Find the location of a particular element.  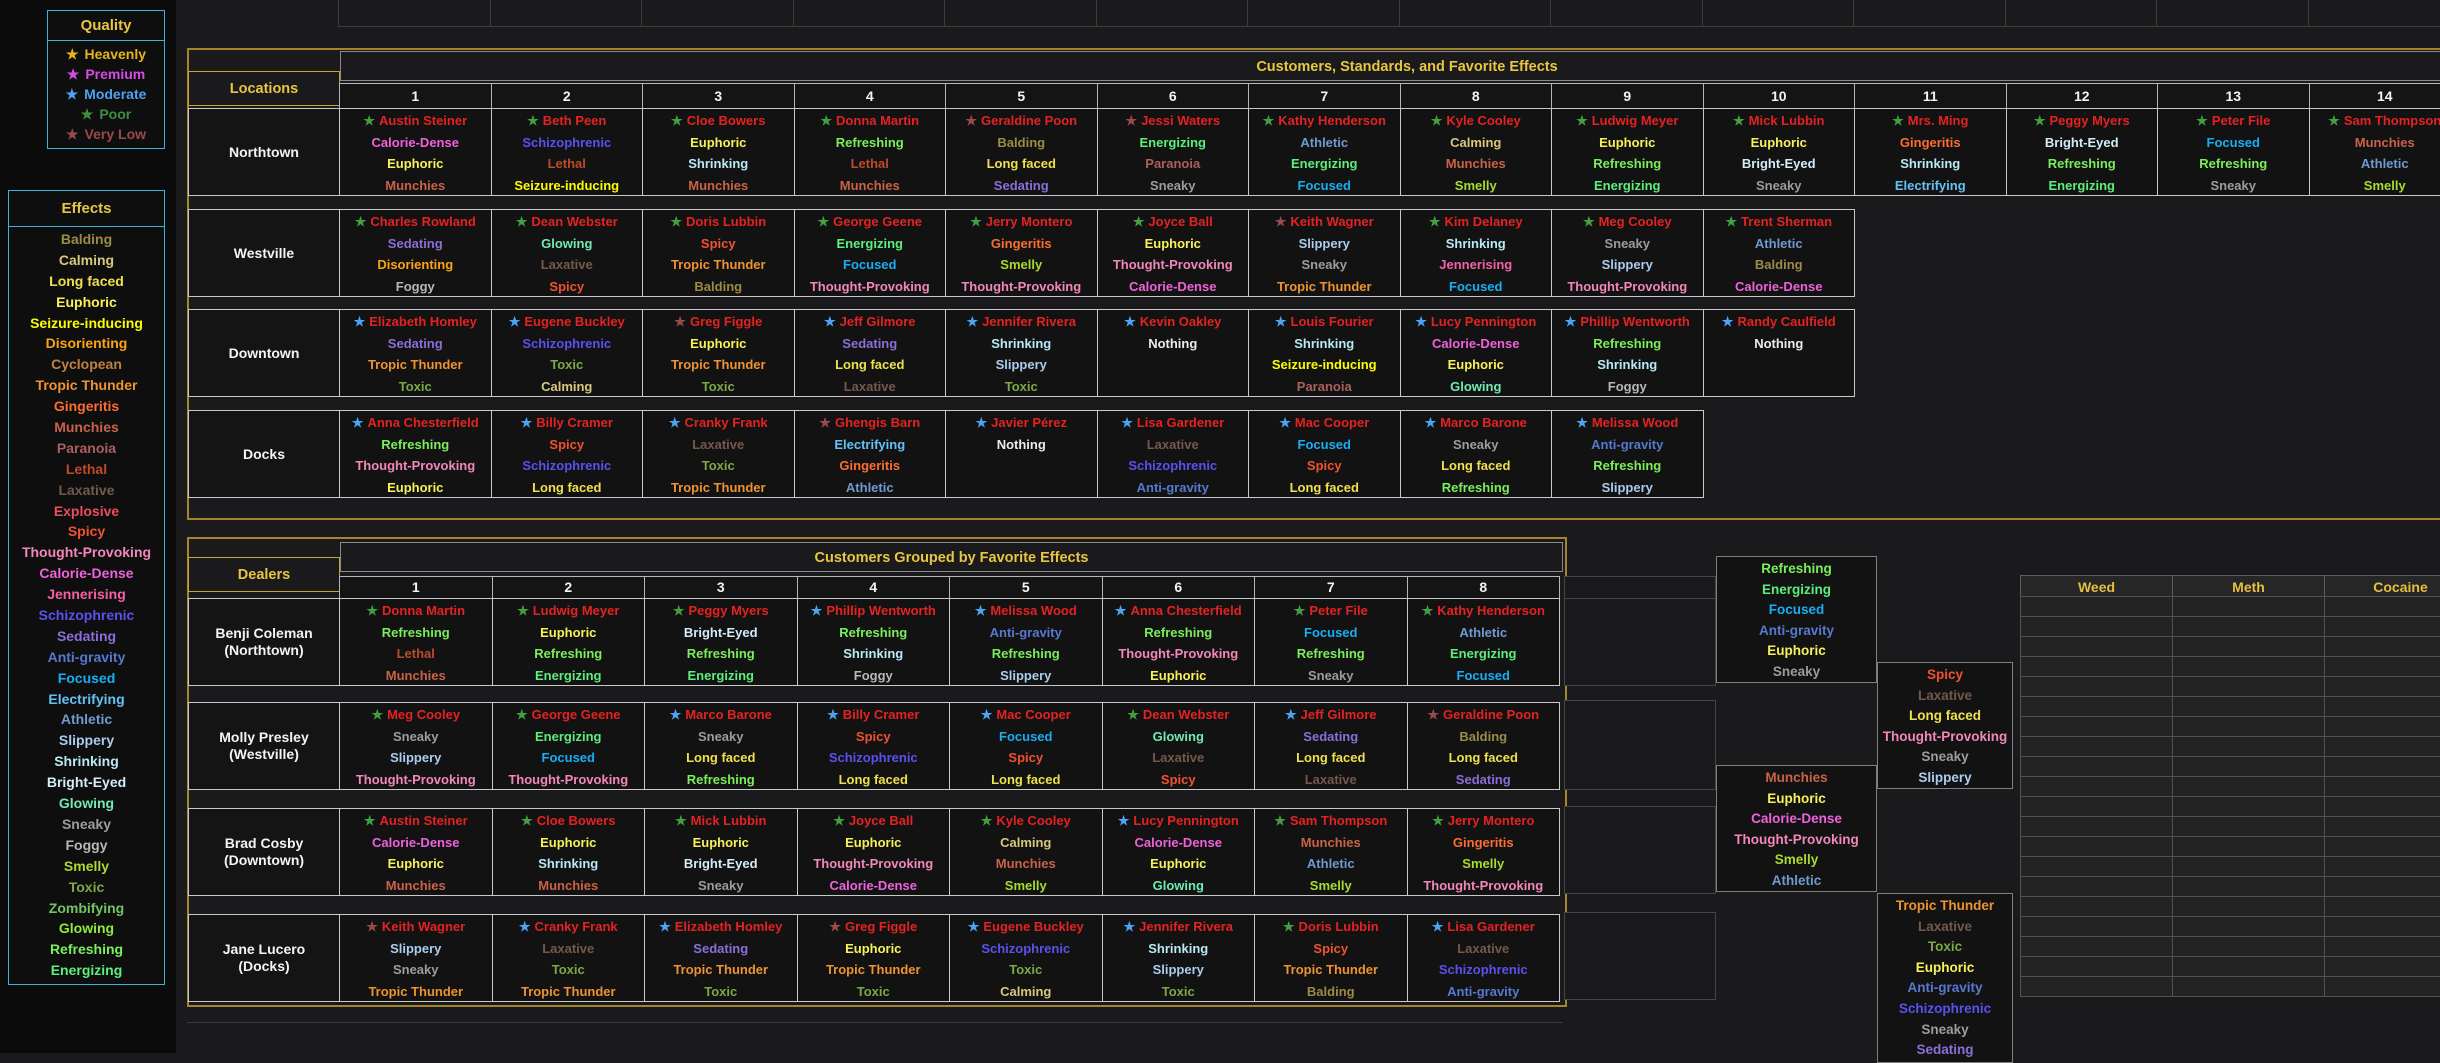

column-number: 7 is located at coordinates (1324, 96).